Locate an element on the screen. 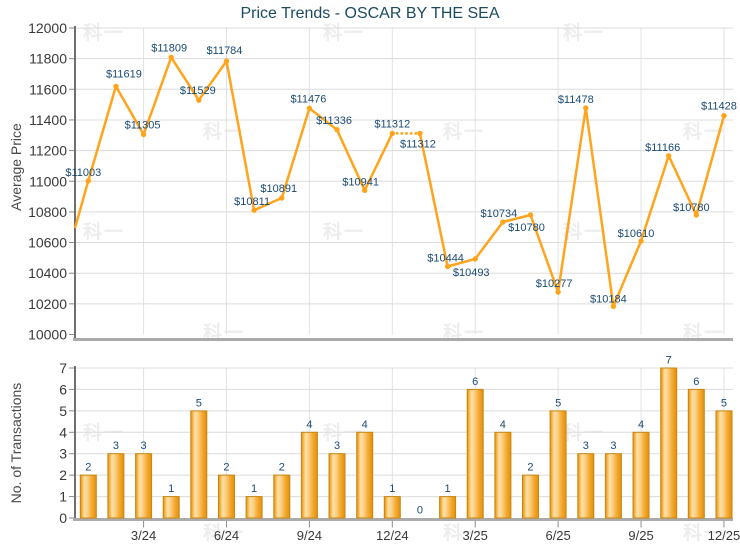  x-tick-label: 3/24 is located at coordinates (143, 535).